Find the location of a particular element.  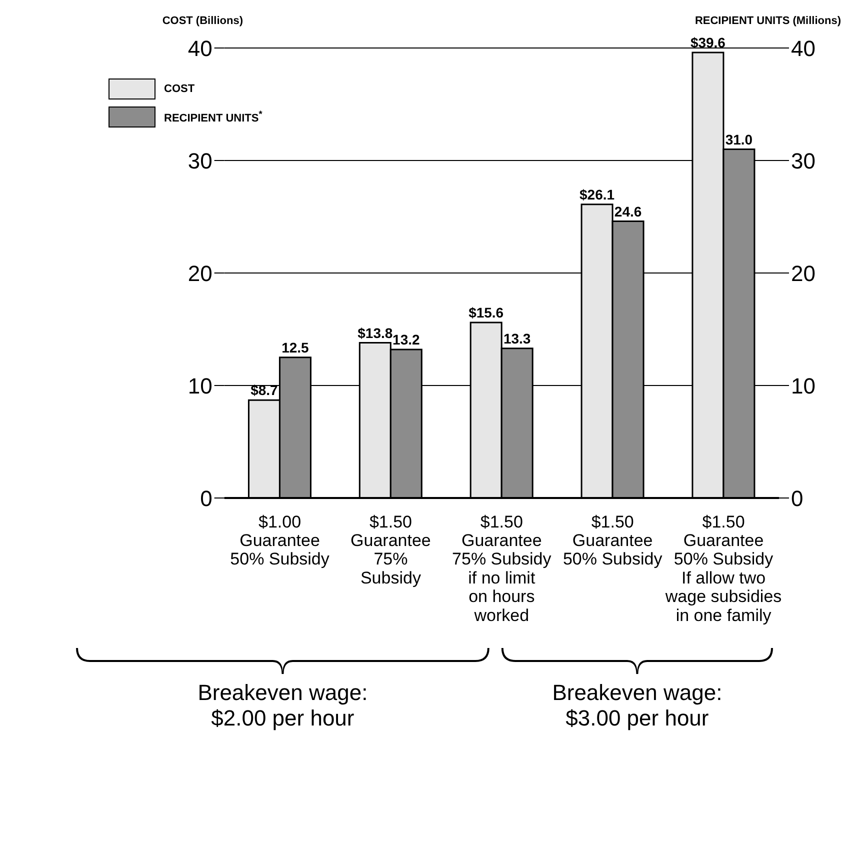

data-label: 24.6 is located at coordinates (628, 211).